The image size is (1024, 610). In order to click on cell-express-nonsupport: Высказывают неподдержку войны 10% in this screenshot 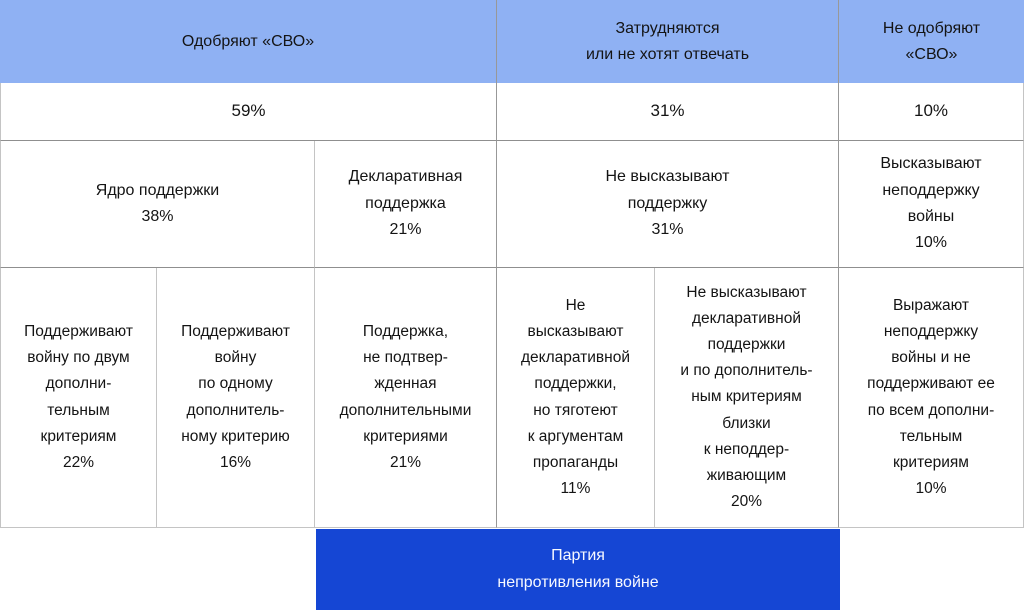, I will do `click(931, 204)`.